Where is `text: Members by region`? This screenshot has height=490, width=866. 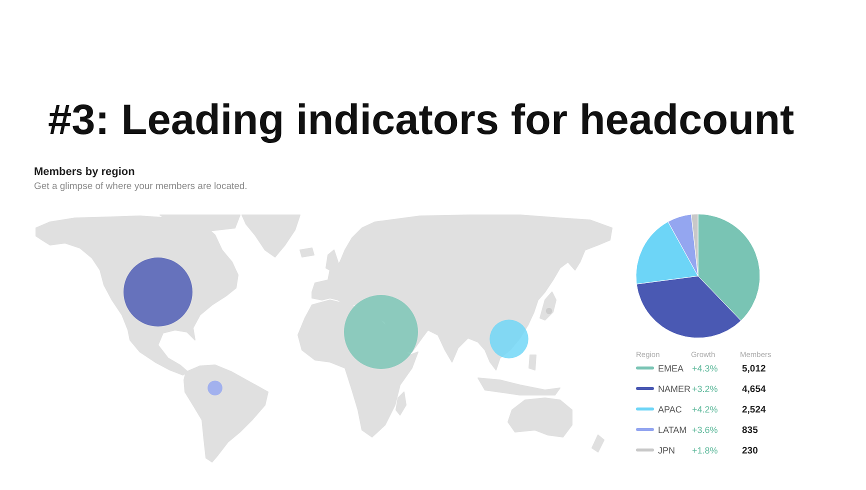 text: Members by region is located at coordinates (85, 172).